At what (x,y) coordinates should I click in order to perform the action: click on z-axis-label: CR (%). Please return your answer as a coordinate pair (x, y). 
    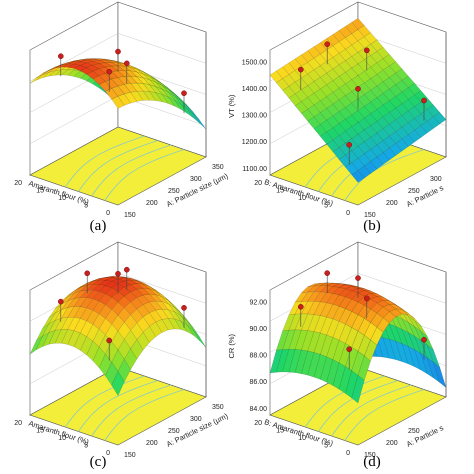
    Looking at the image, I should click on (231, 345).